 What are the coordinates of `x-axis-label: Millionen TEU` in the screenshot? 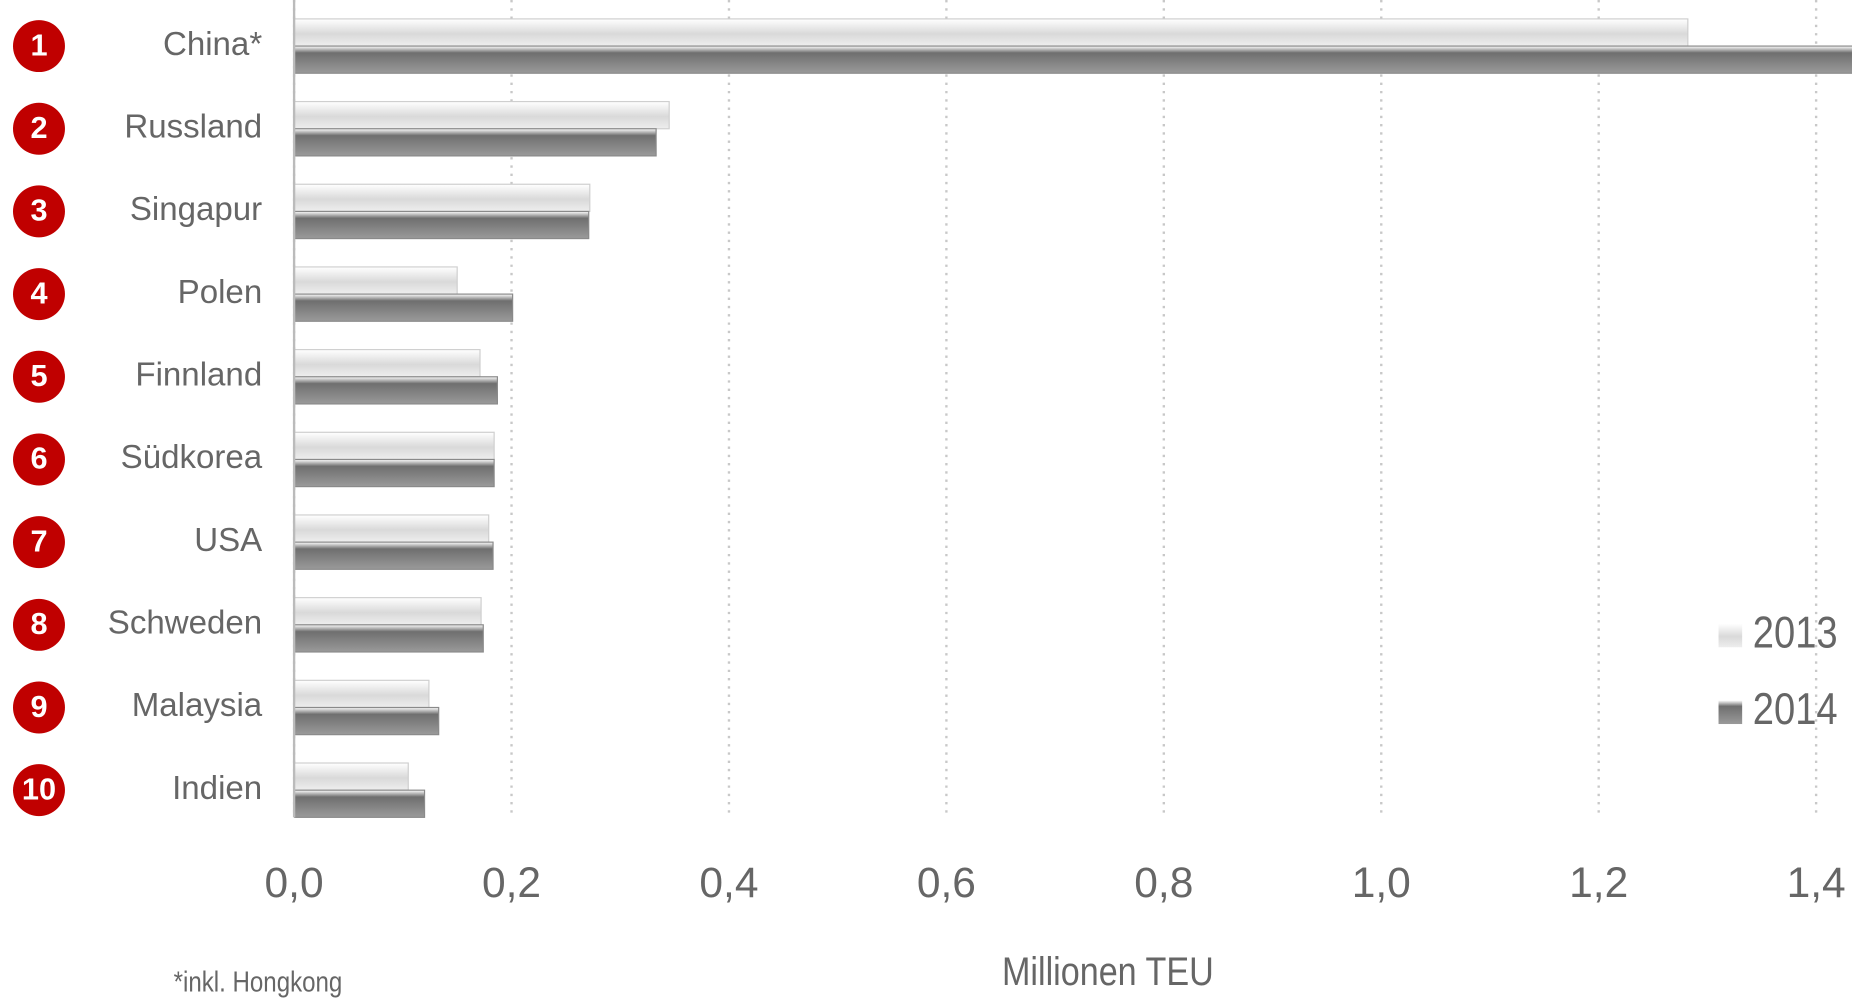 It's located at (1108, 970).